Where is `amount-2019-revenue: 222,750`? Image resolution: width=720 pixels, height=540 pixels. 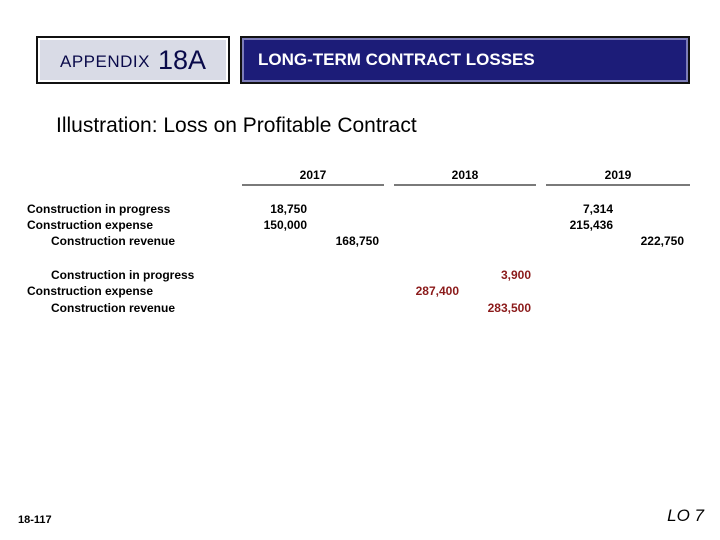
amount-2019-revenue: 222,750 is located at coordinates (662, 241).